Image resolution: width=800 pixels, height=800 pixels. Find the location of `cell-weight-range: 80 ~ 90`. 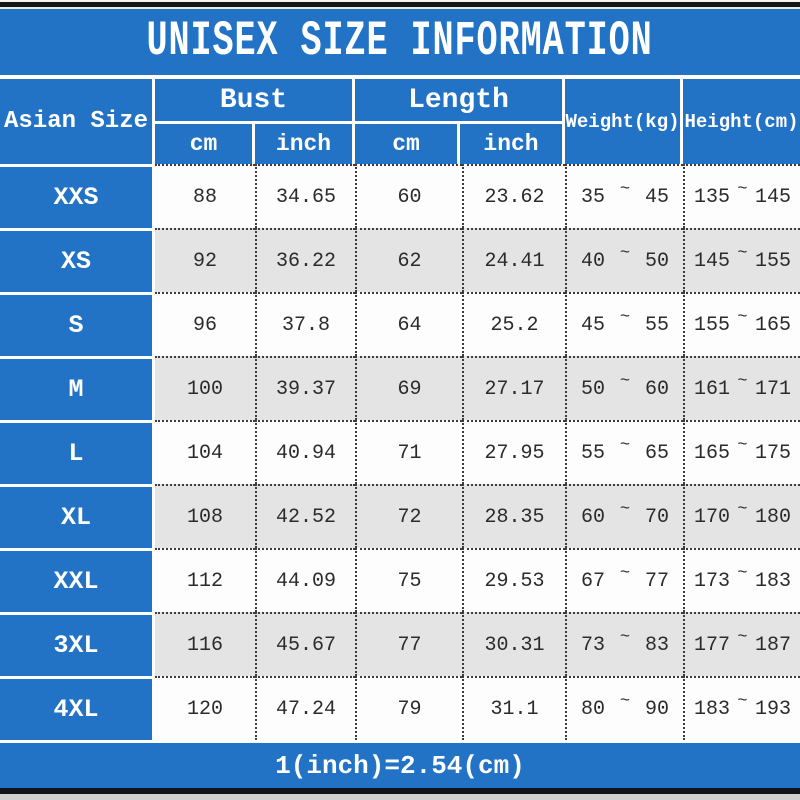

cell-weight-range: 80 ~ 90 is located at coordinates (624, 708).